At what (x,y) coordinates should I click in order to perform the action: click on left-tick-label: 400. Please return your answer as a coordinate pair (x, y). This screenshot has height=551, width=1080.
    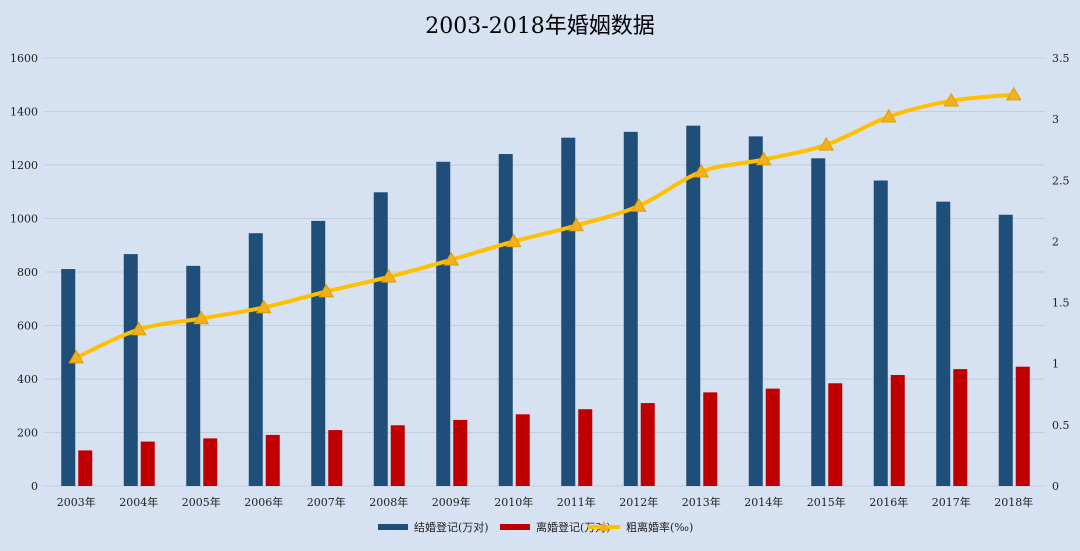
    Looking at the image, I should click on (27, 379).